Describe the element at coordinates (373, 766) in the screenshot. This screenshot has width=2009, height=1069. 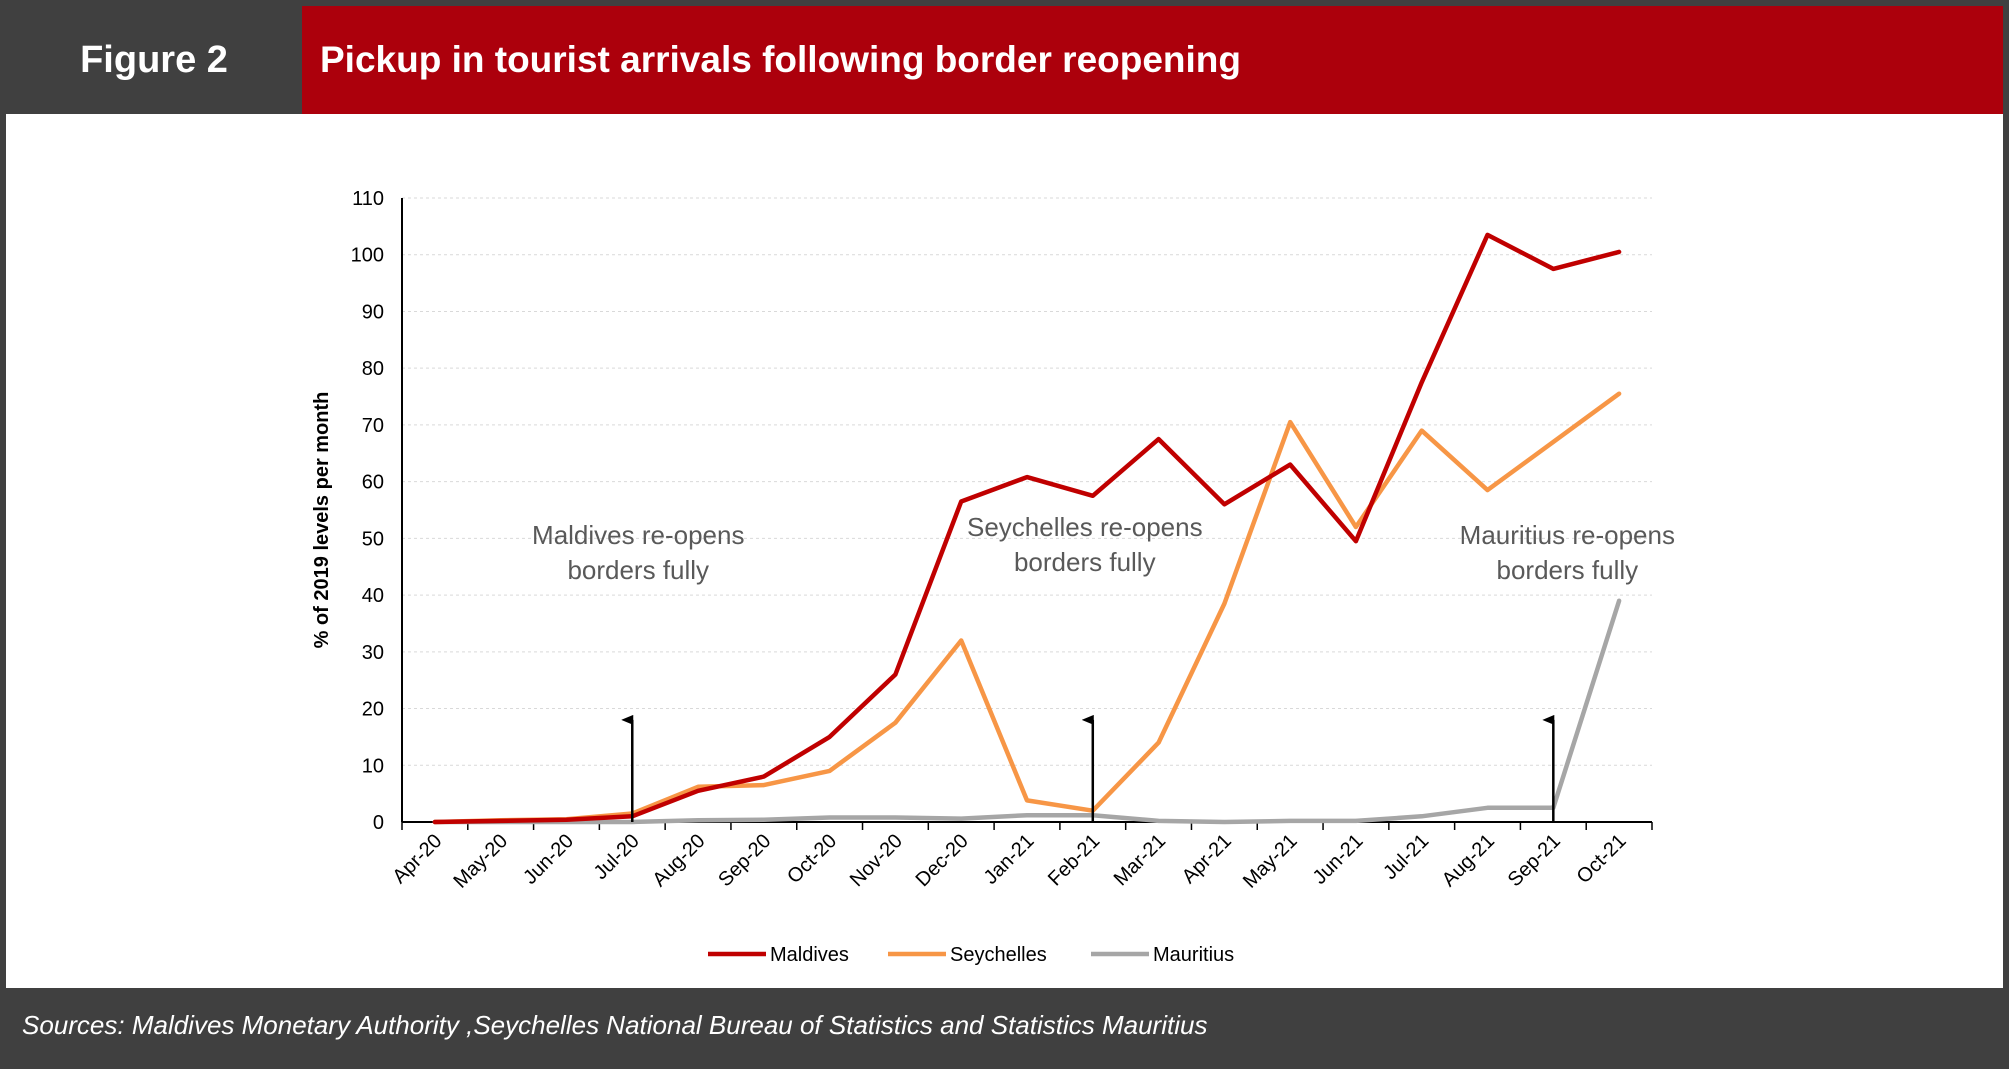
I see `y-tick-label: 10` at that location.